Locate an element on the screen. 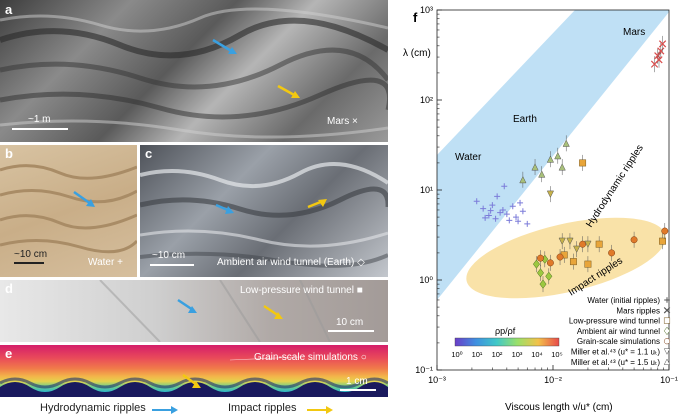 This screenshot has height=420, width=685. y-tick-label: 10¹ is located at coordinates (426, 190).